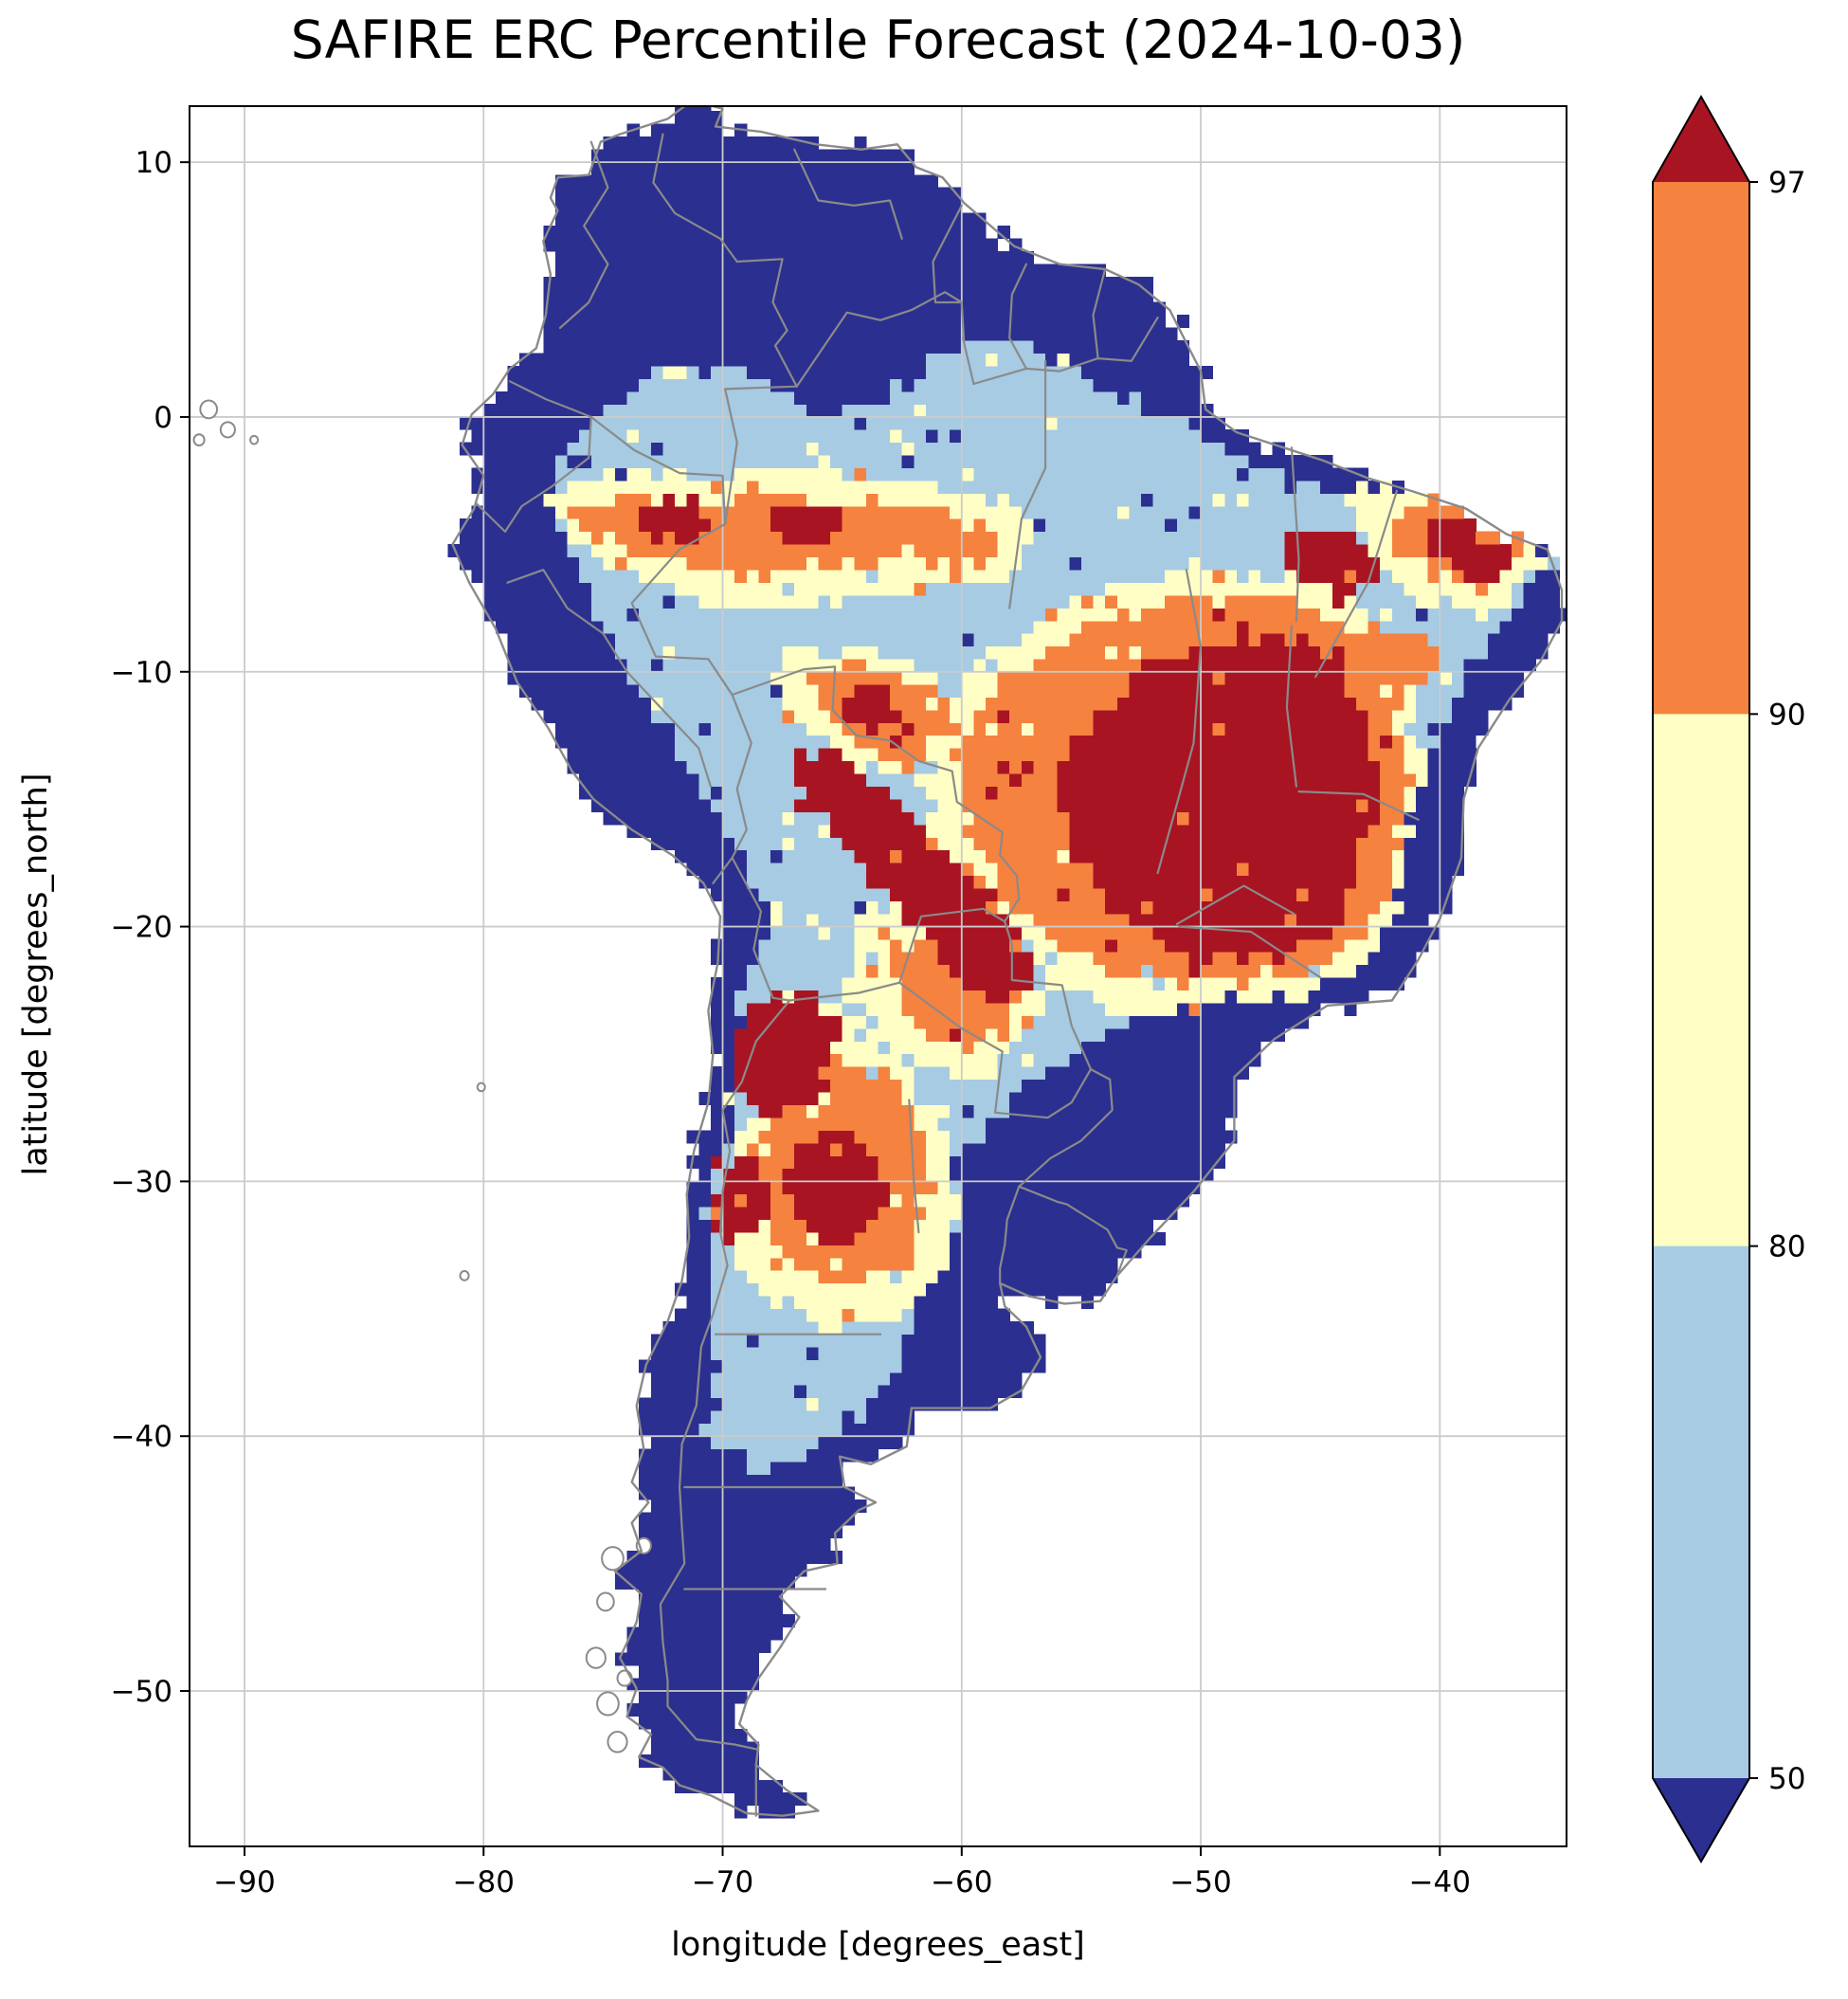 Image resolution: width=1848 pixels, height=1999 pixels. Describe the element at coordinates (141, 1182) in the screenshot. I see `y-tick-label: −30` at that location.